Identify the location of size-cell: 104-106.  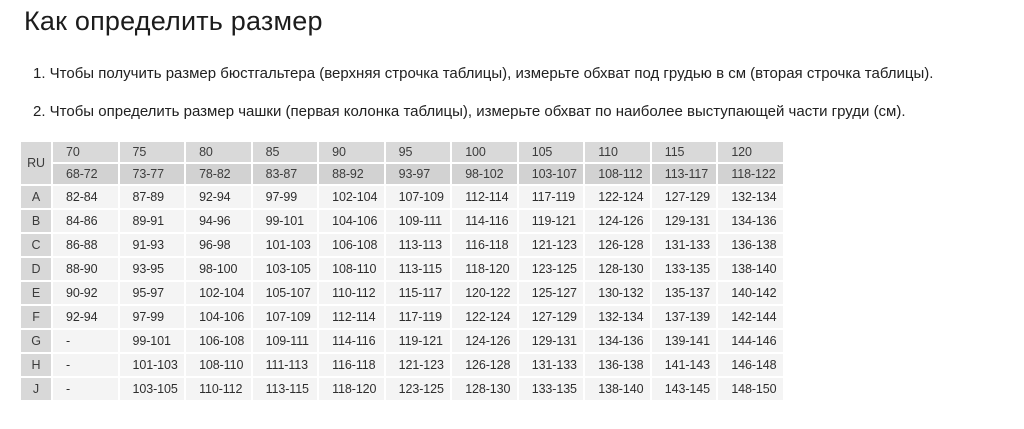
(351, 221).